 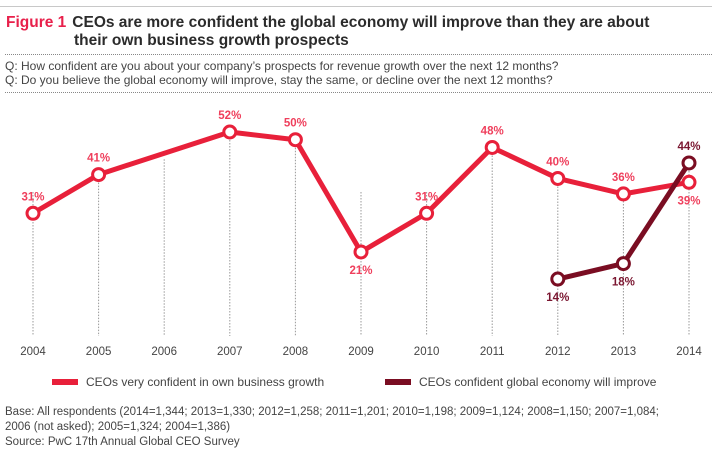 I want to click on x-tick-label-2009: 2009, so click(x=361, y=352).